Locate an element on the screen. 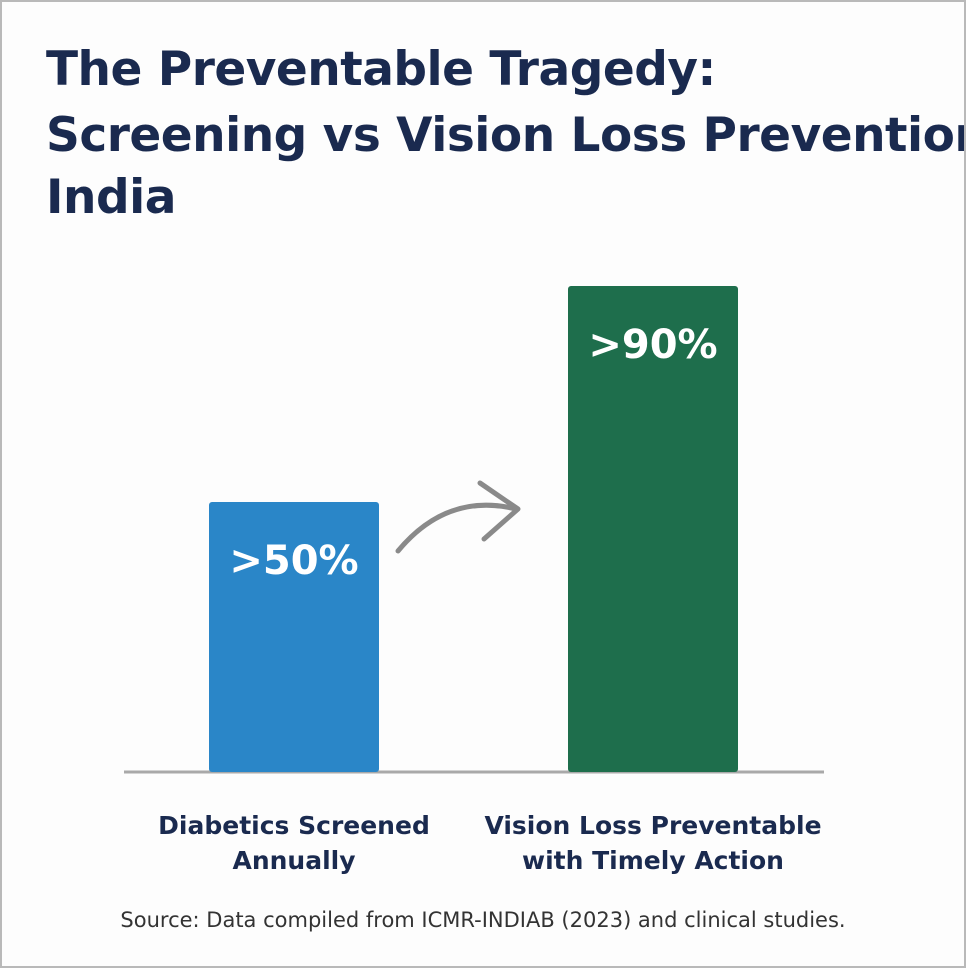 The height and width of the screenshot is (968, 966). category-label-2-line-2: with Timely Action is located at coordinates (653, 860).